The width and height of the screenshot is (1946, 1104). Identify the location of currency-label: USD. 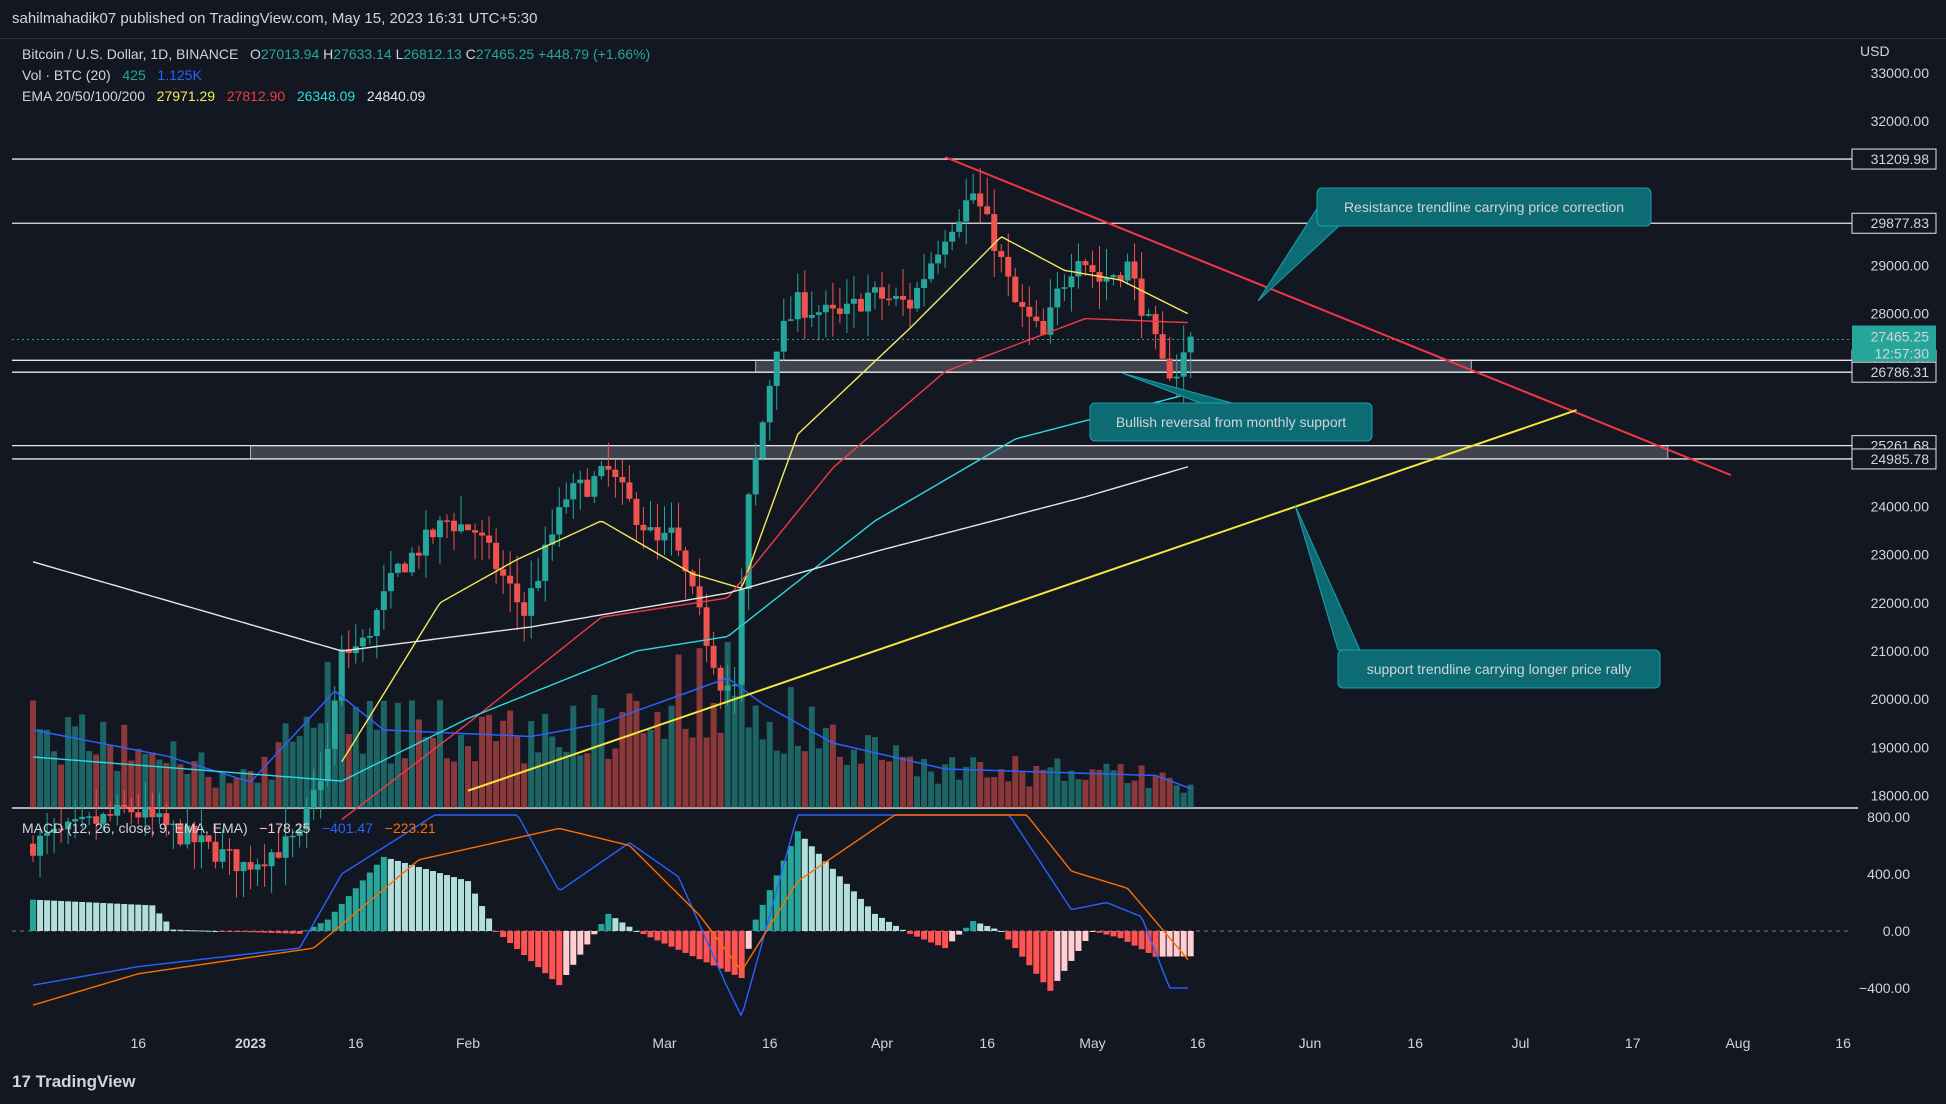
(1875, 51).